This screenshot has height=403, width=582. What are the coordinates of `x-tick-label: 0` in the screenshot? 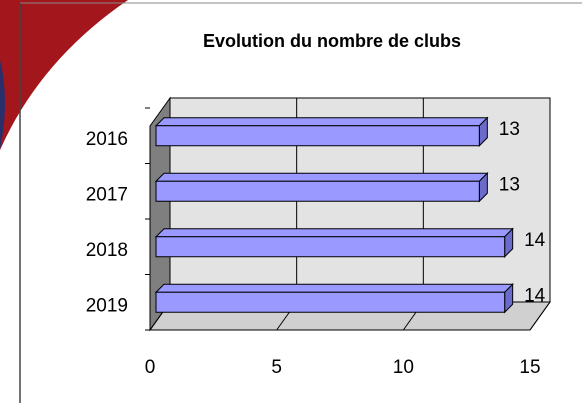 It's located at (150, 367).